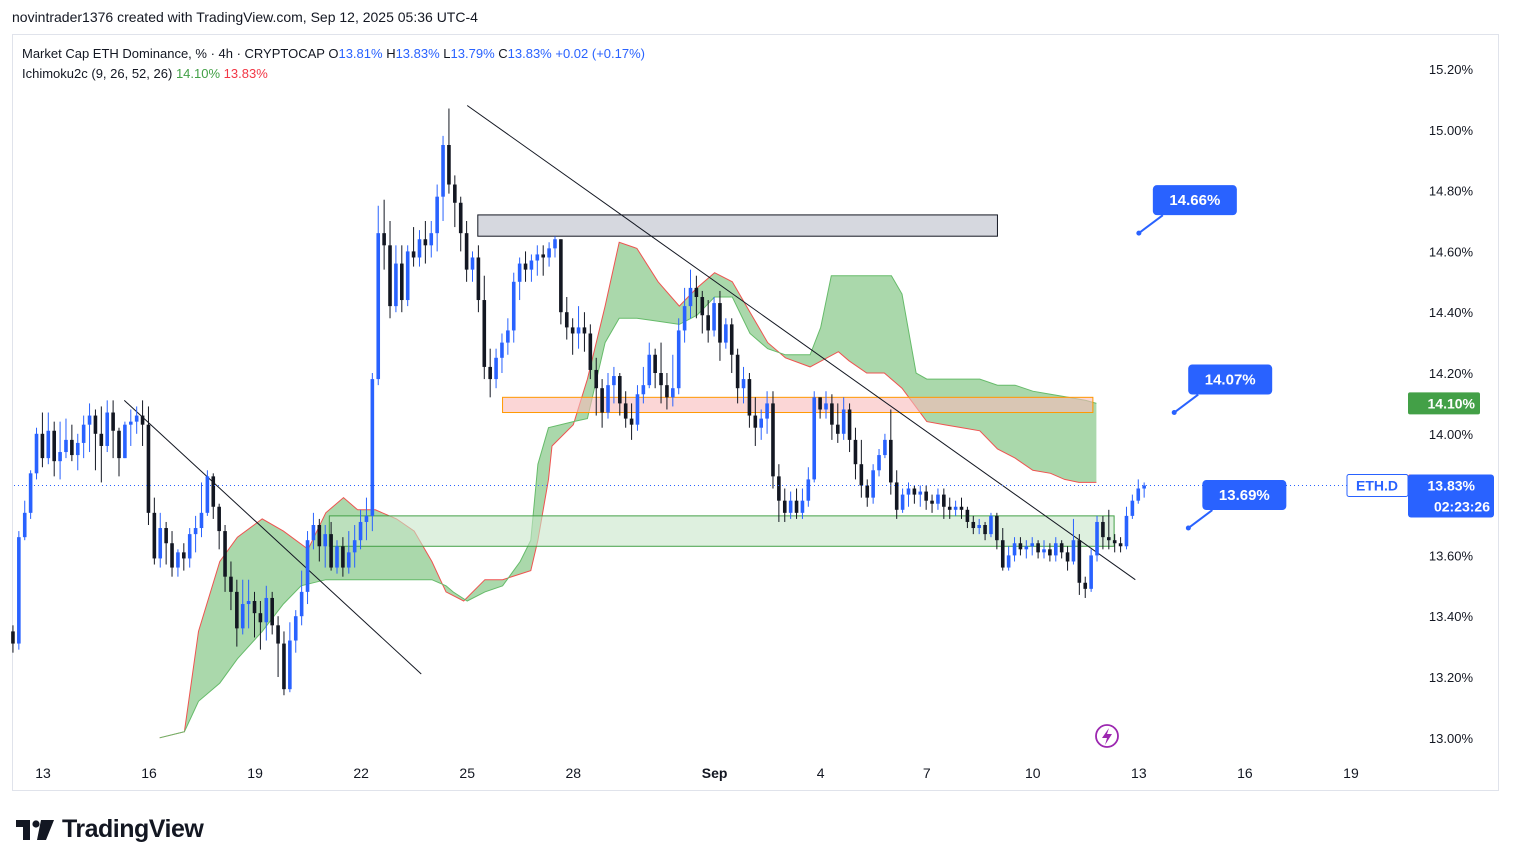  What do you see at coordinates (198, 73) in the screenshot?
I see `indicator-value-lead1: 14.10%` at bounding box center [198, 73].